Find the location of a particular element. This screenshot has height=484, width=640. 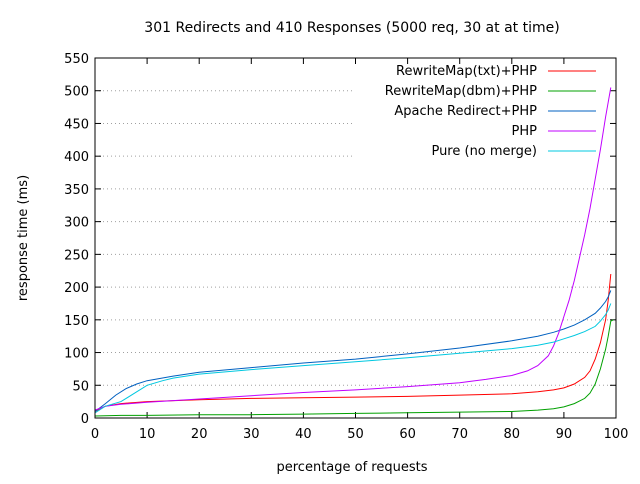

x-tick-label: 30 is located at coordinates (251, 434).